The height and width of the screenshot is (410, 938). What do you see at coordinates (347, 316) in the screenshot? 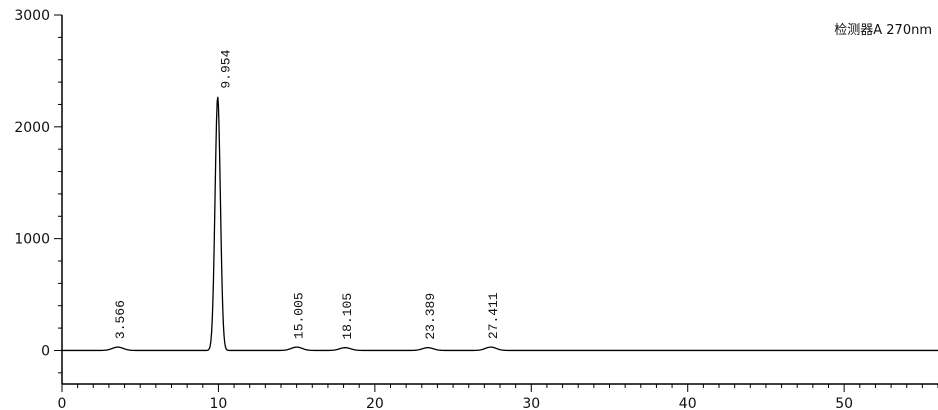
I see `peak-label: 18.105` at bounding box center [347, 316].